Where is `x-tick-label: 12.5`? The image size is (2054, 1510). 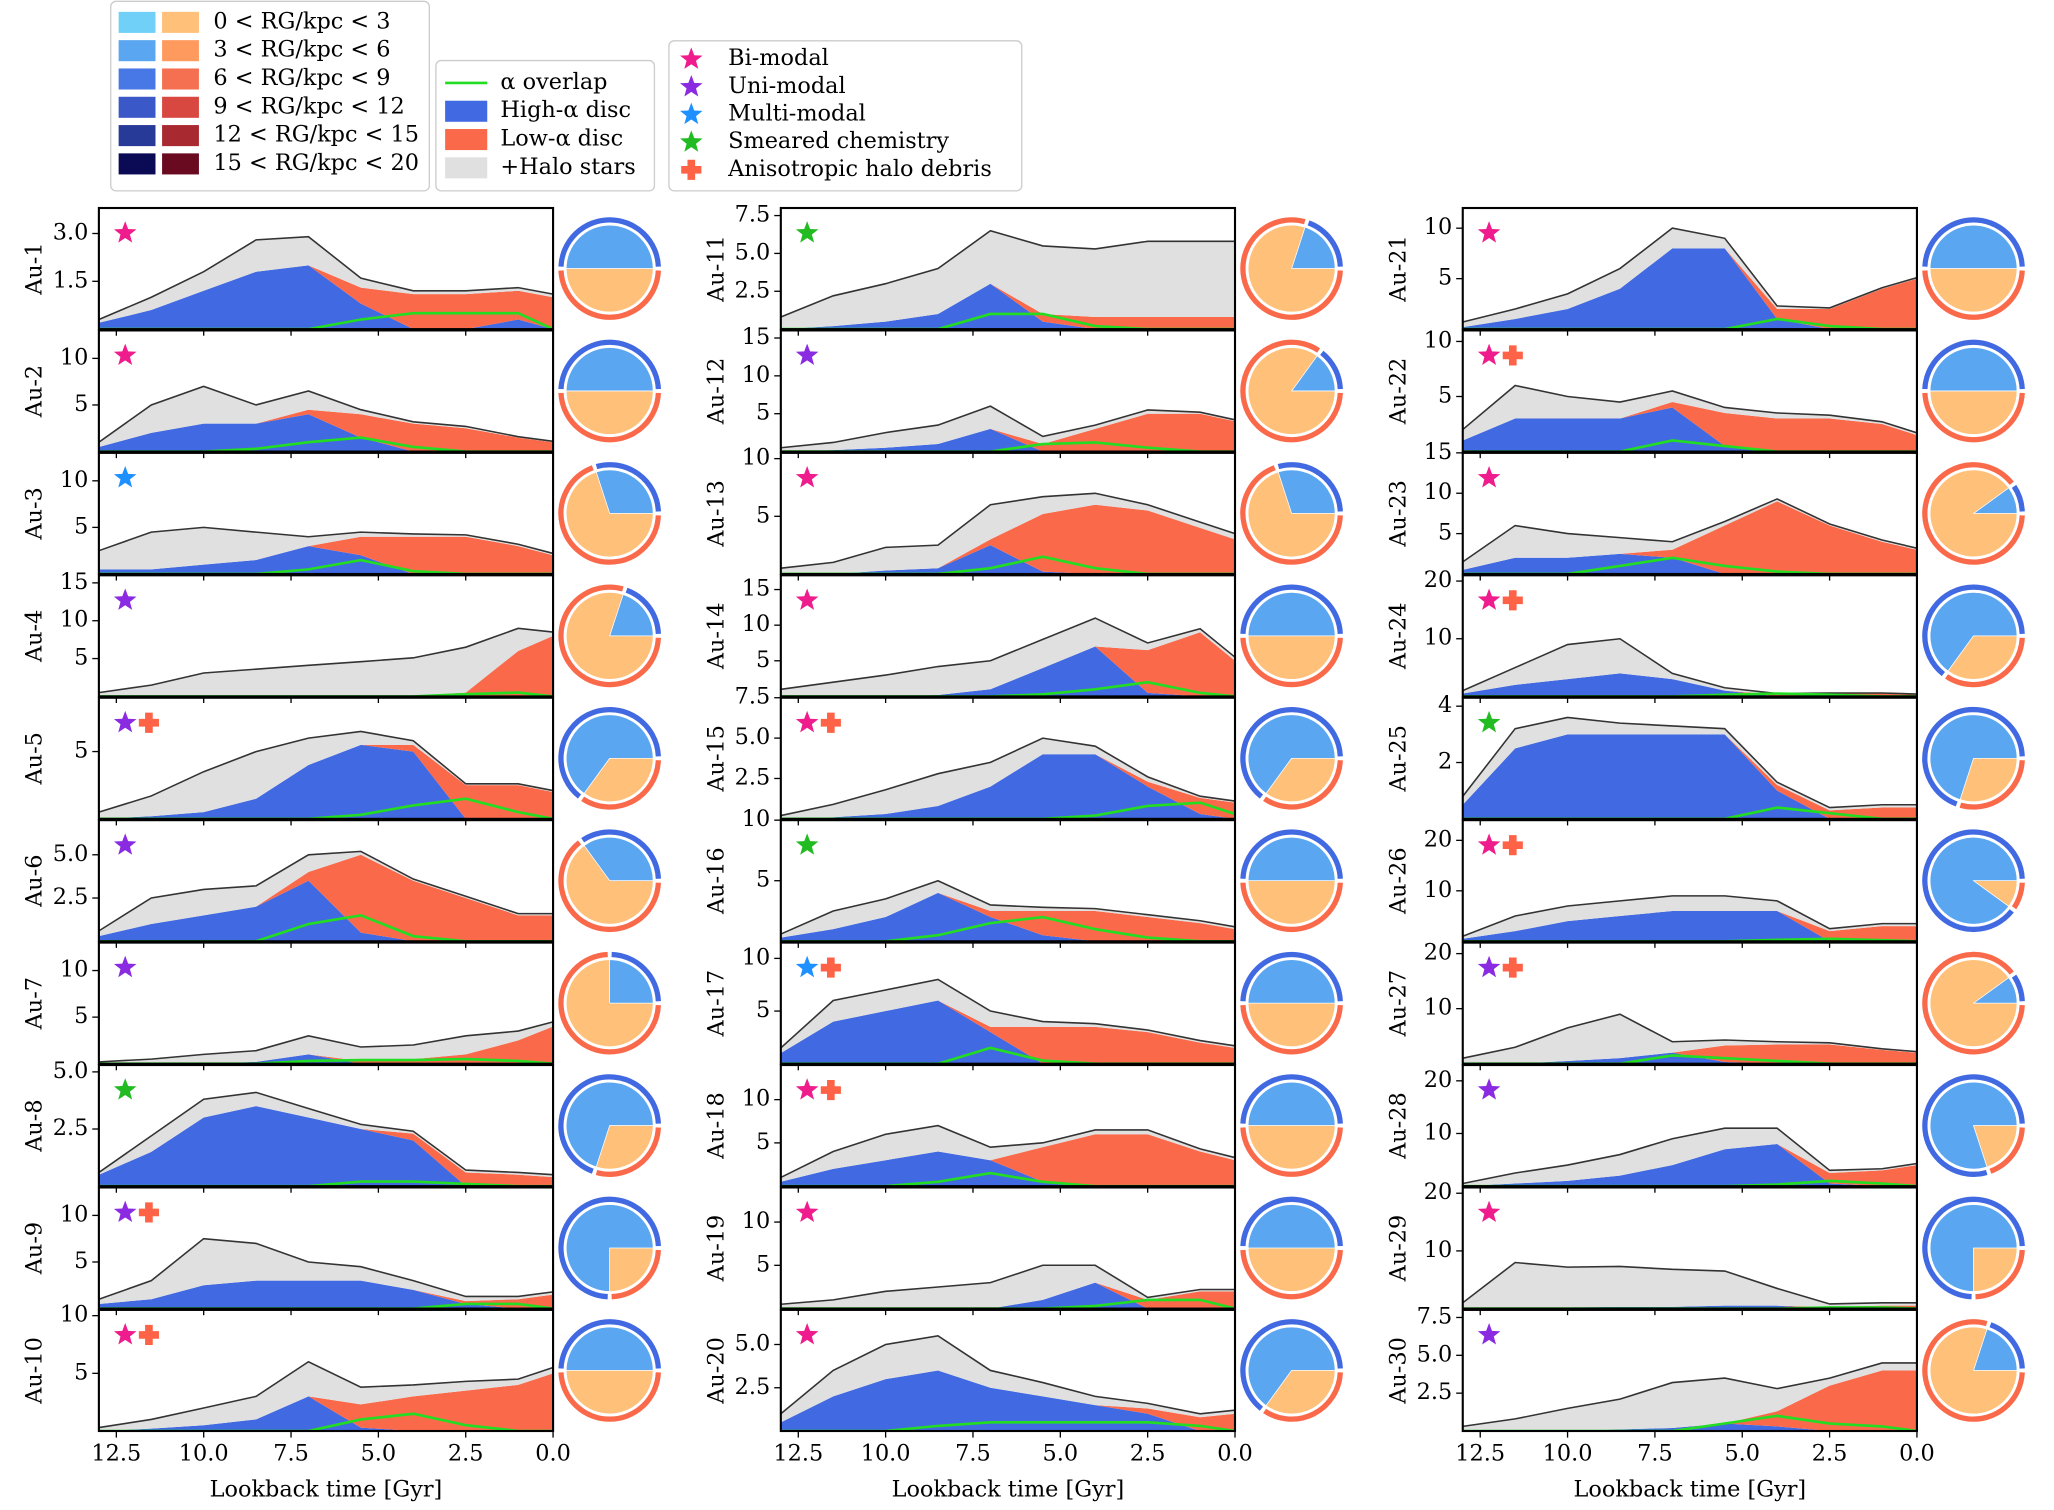
x-tick-label: 12.5 is located at coordinates (116, 1454).